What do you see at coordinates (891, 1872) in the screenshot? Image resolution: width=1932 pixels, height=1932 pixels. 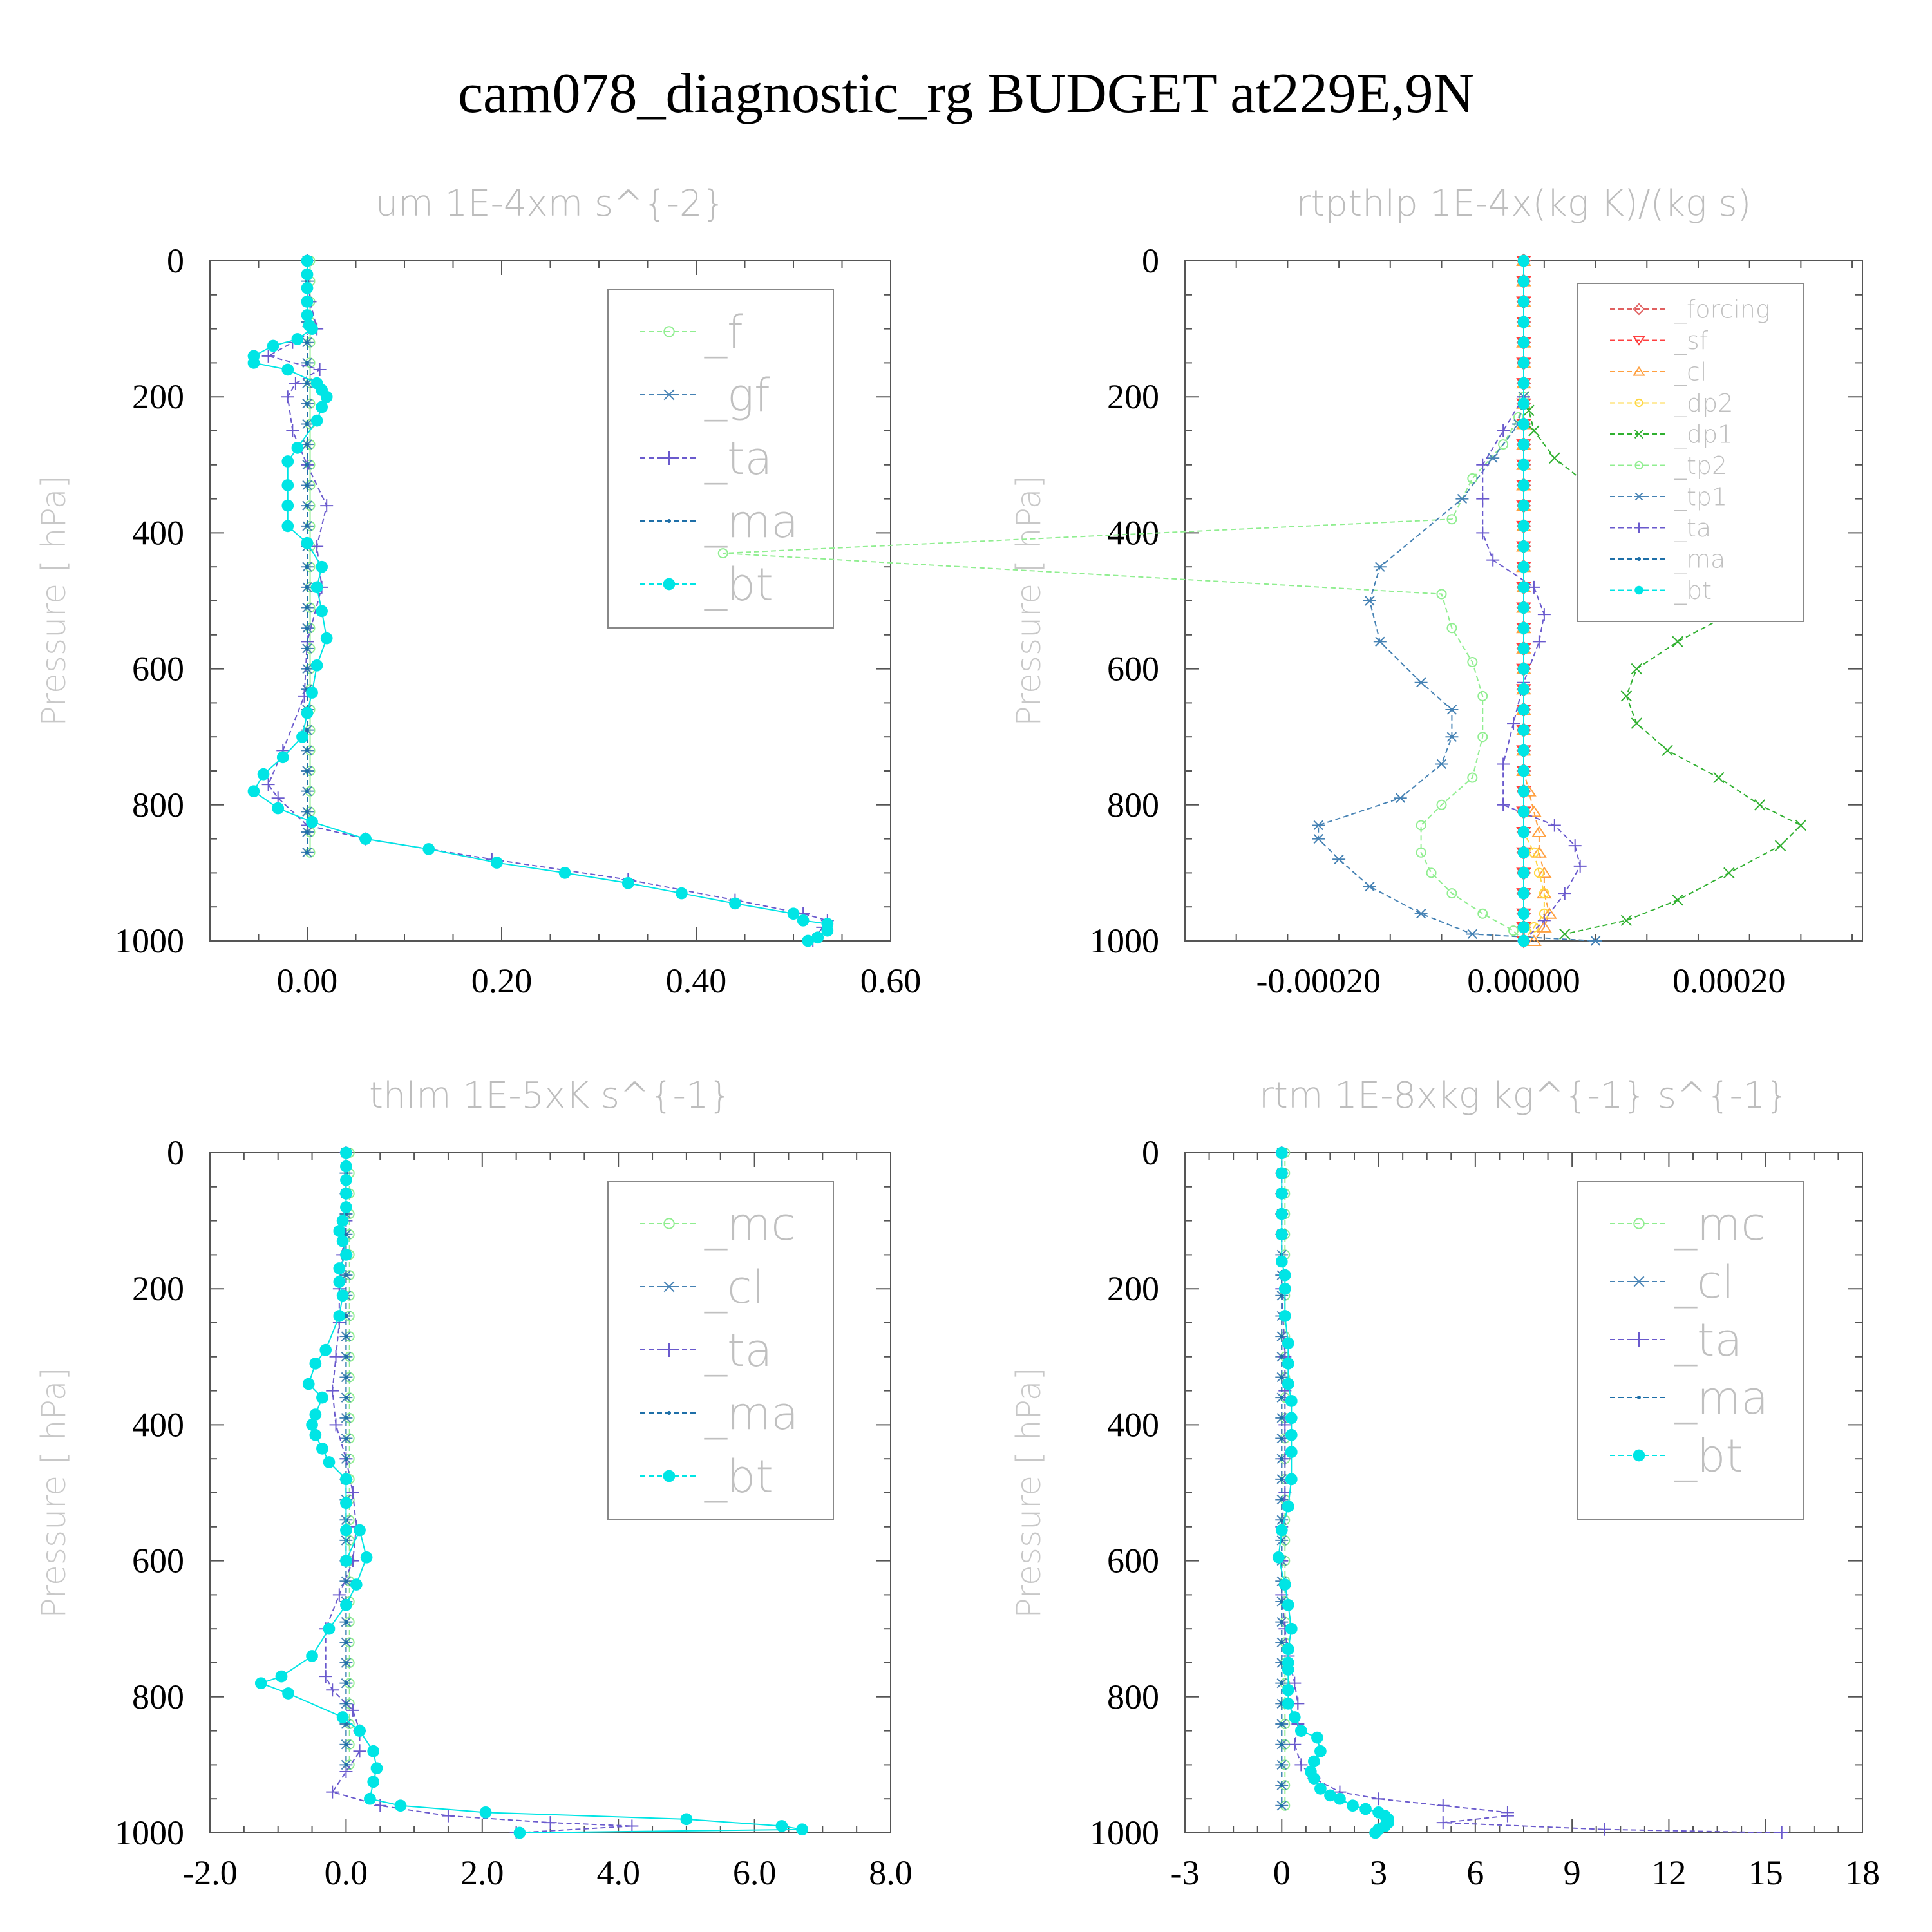 I see `x-tick-label: 8.0` at bounding box center [891, 1872].